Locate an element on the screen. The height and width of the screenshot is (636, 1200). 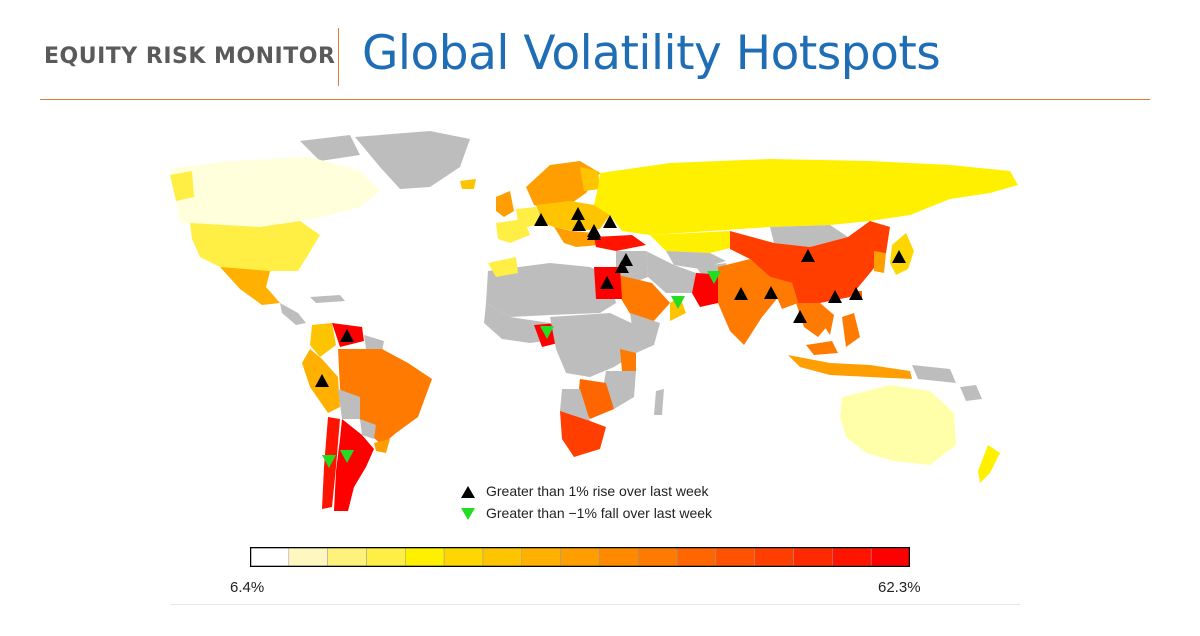
canada is located at coordinates (275, 192).